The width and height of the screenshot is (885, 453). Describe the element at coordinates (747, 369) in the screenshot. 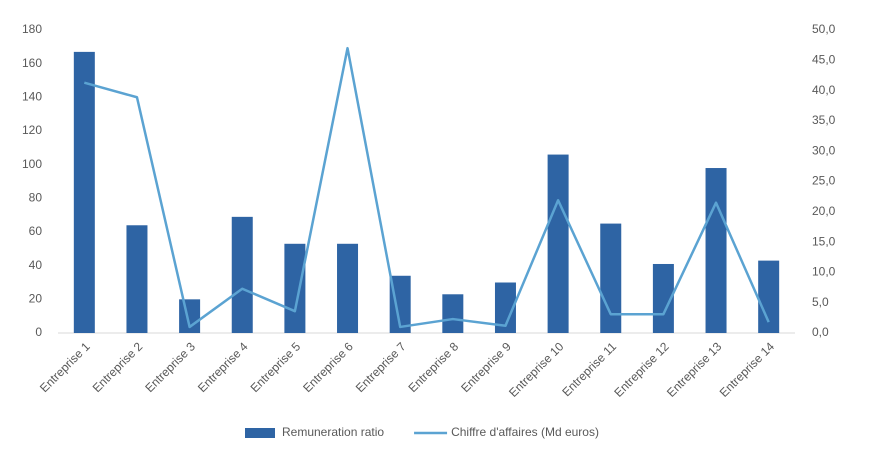

I see `x-tick-label: Entreprise 14` at that location.